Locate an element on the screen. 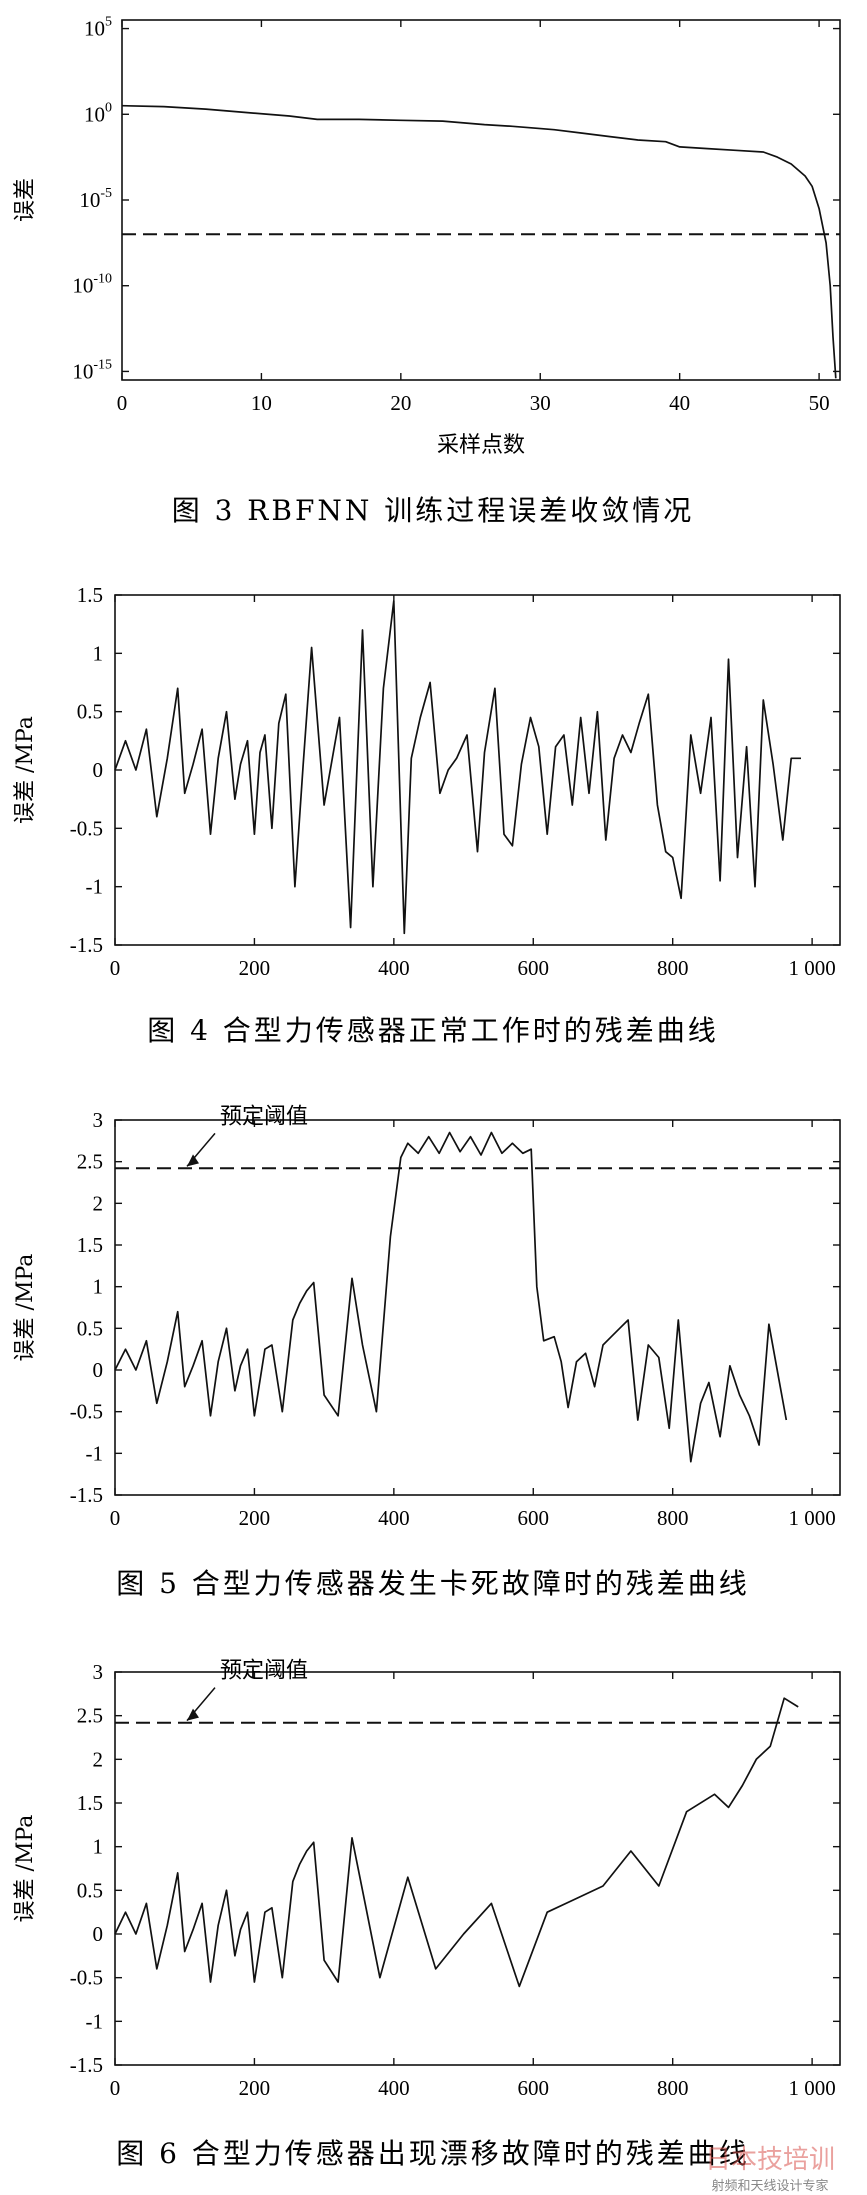 The width and height of the screenshot is (867, 2195). x-tick-label: 20 is located at coordinates (400, 403).